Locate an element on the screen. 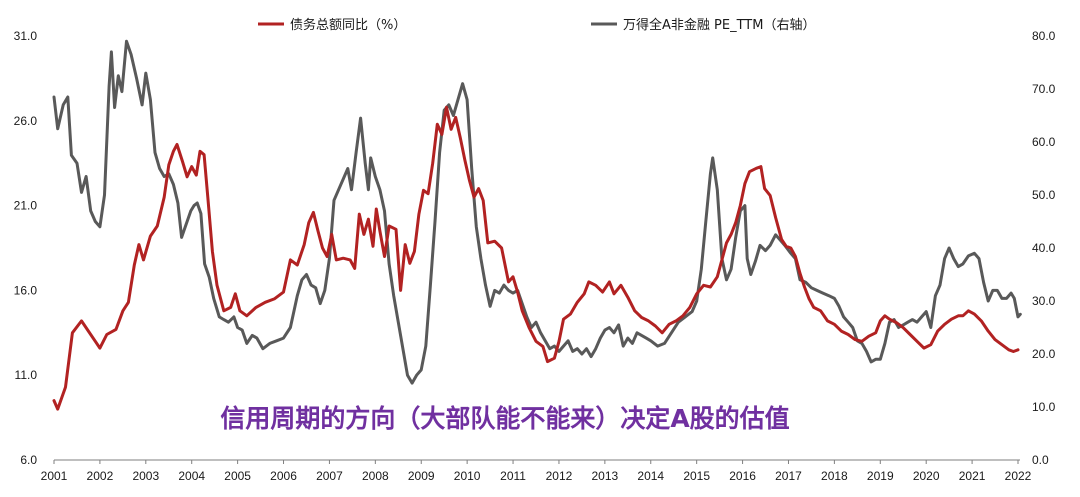  x-tick-label: 2010 is located at coordinates (467, 476).